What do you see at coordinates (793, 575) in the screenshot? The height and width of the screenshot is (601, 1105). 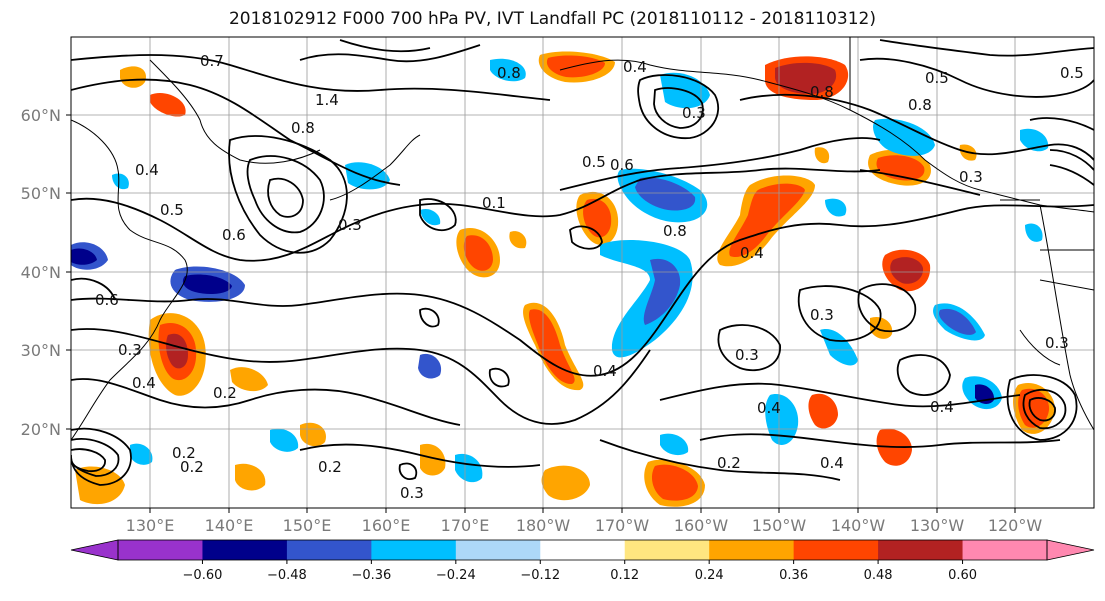 I see `colorbar-tick-label: 0.36` at bounding box center [793, 575].